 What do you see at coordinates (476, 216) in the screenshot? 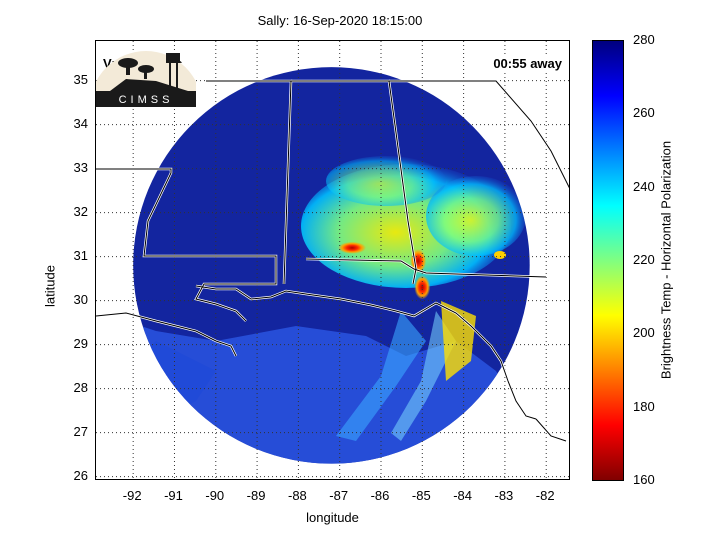
I see `rainband-east` at bounding box center [476, 216].